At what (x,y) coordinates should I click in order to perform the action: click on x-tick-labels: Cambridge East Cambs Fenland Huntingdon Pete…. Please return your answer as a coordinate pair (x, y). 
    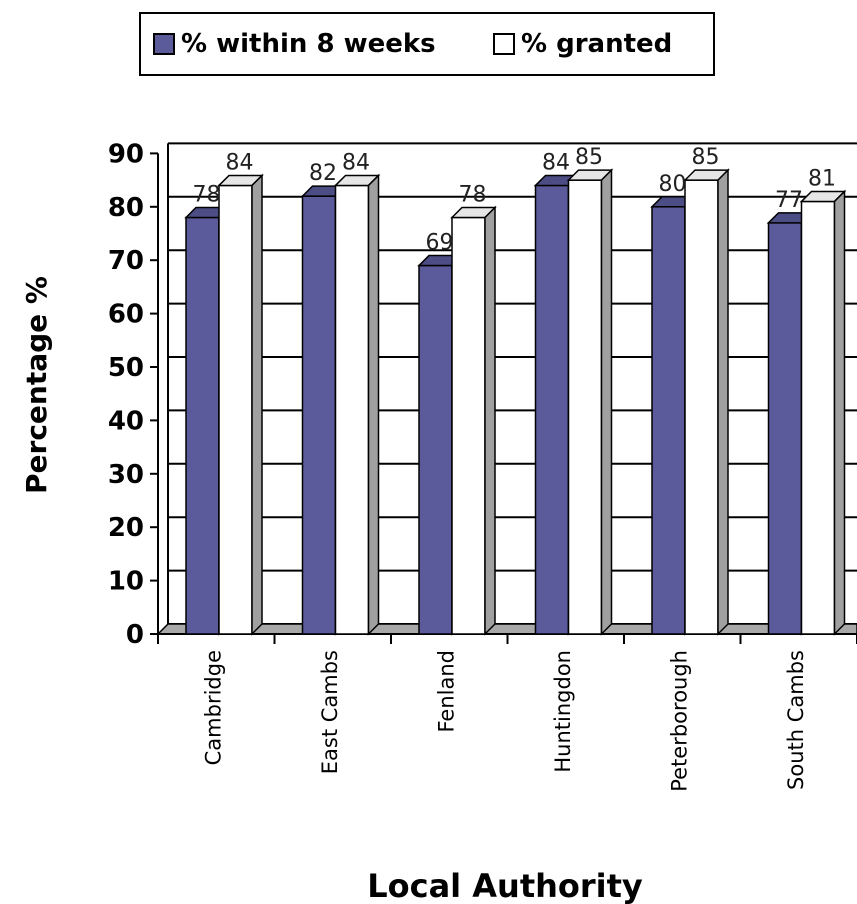
    Looking at the image, I should click on (504, 721).